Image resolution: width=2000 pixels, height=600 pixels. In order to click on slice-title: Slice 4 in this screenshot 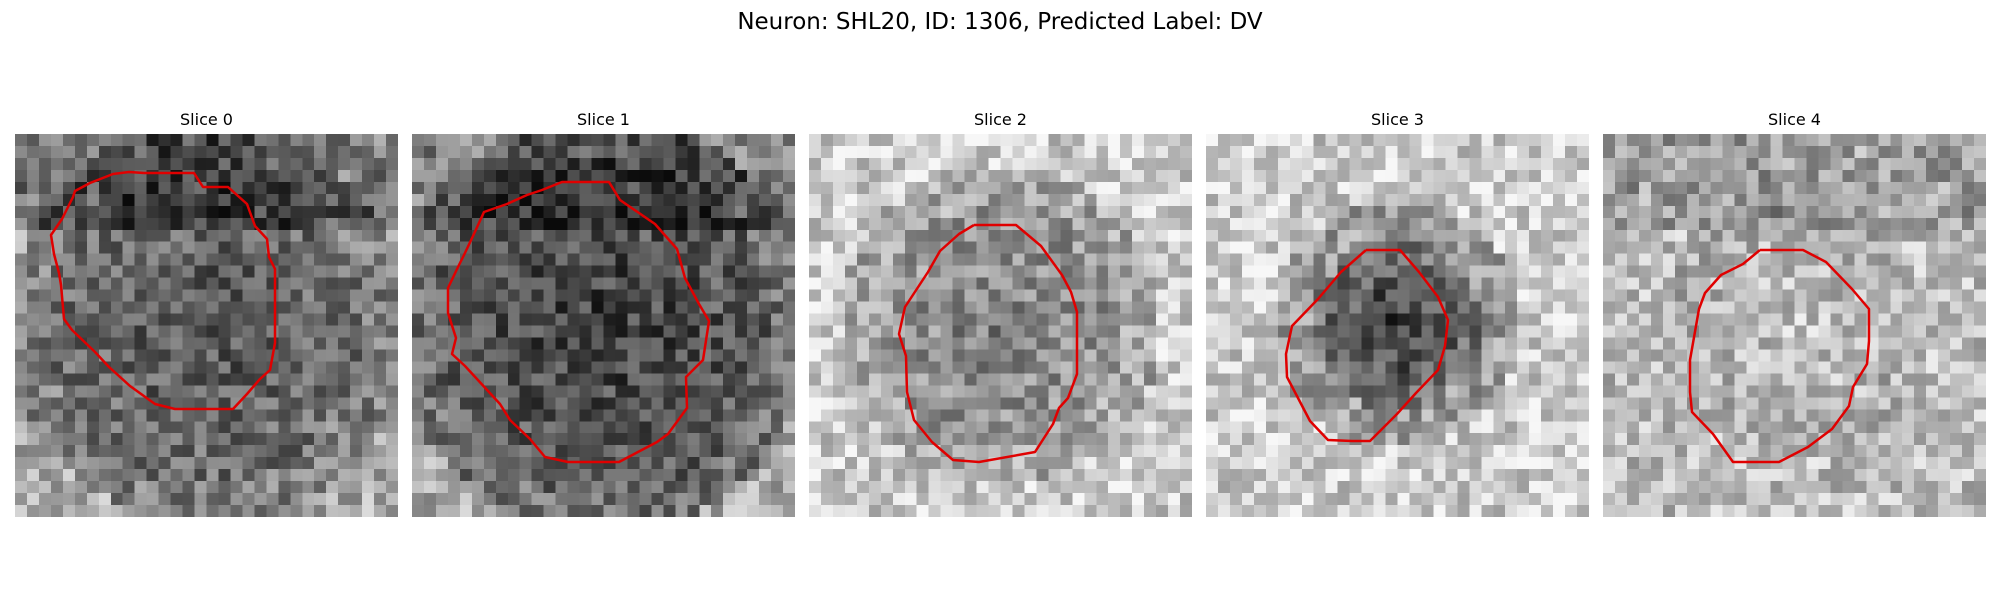, I will do `click(1794, 119)`.